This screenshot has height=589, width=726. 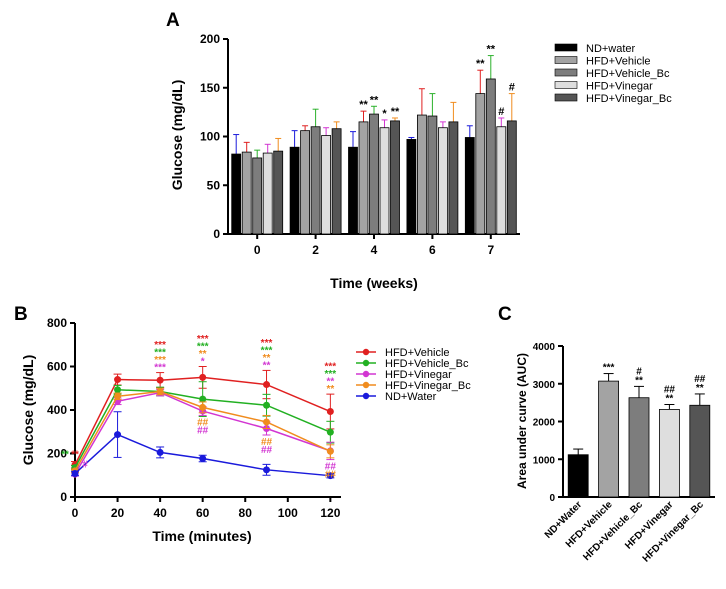 What do you see at coordinates (160, 513) in the screenshot?
I see `panel-b-x-tick-label: 40` at bounding box center [160, 513].